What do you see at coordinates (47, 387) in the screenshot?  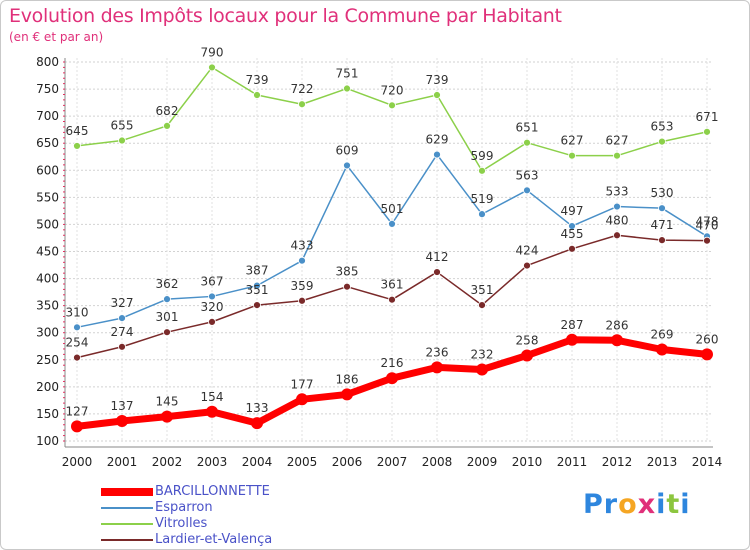 I see `y-tick-label: 200` at bounding box center [47, 387].